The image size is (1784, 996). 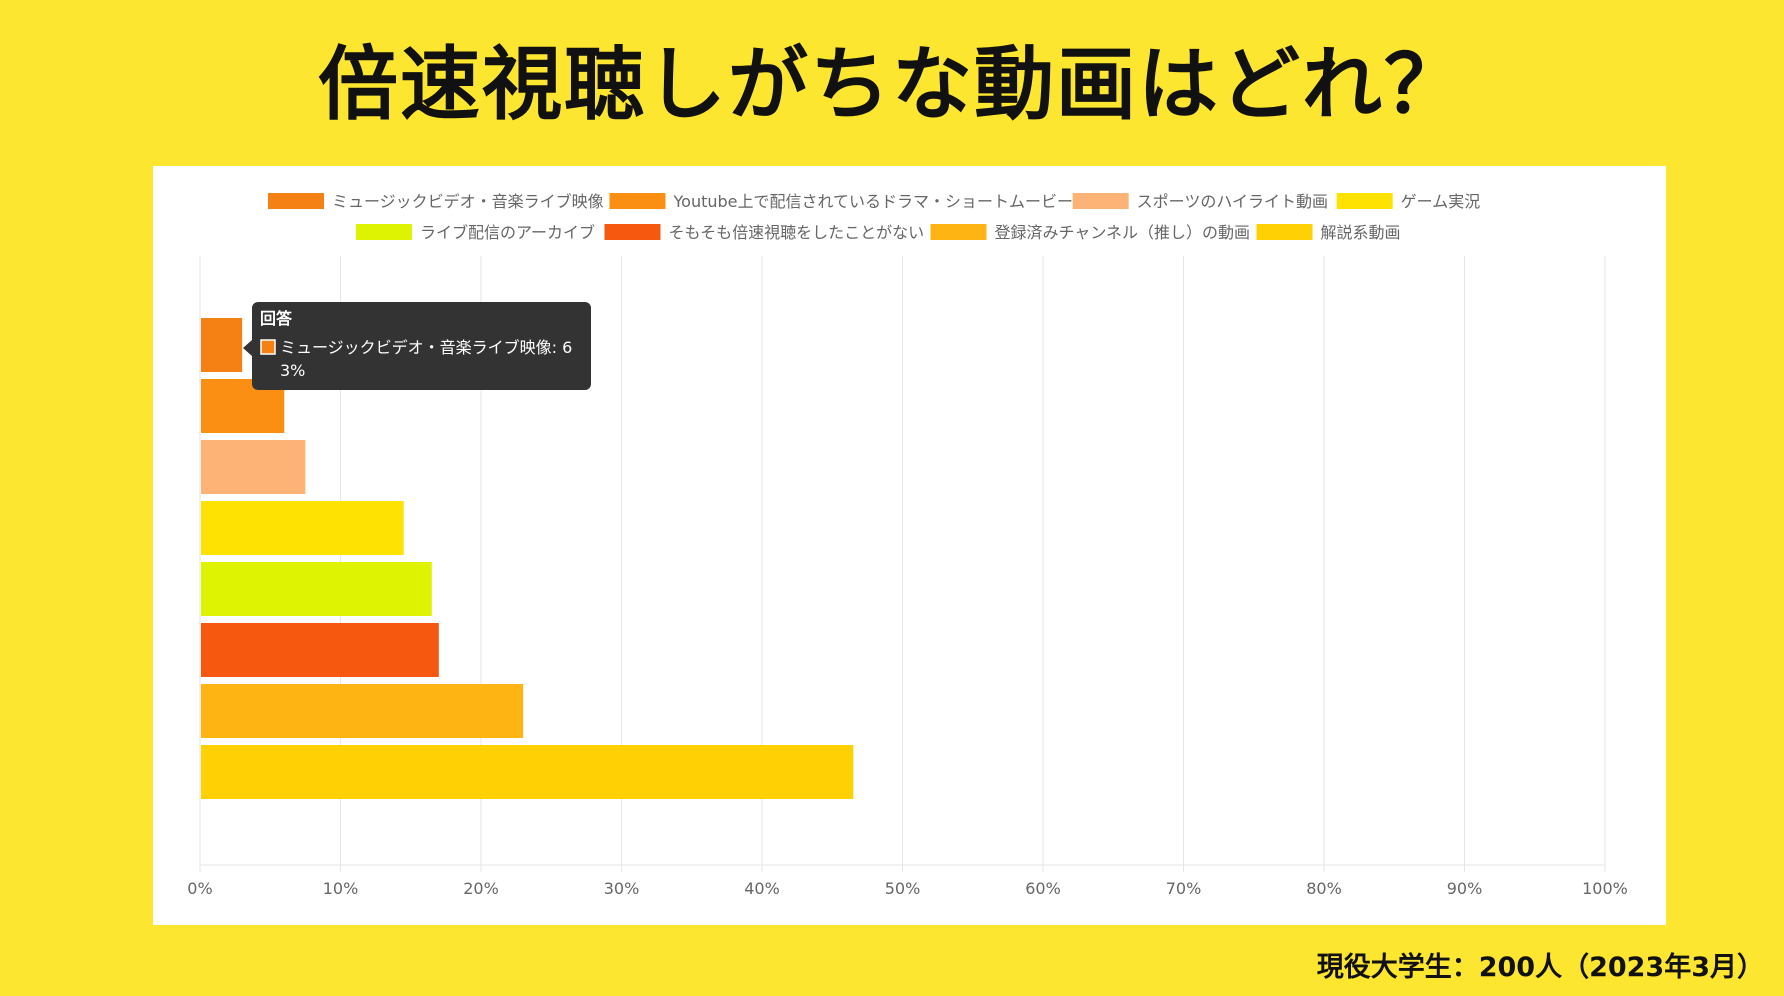 I want to click on x-tick-label: 30%, so click(x=622, y=888).